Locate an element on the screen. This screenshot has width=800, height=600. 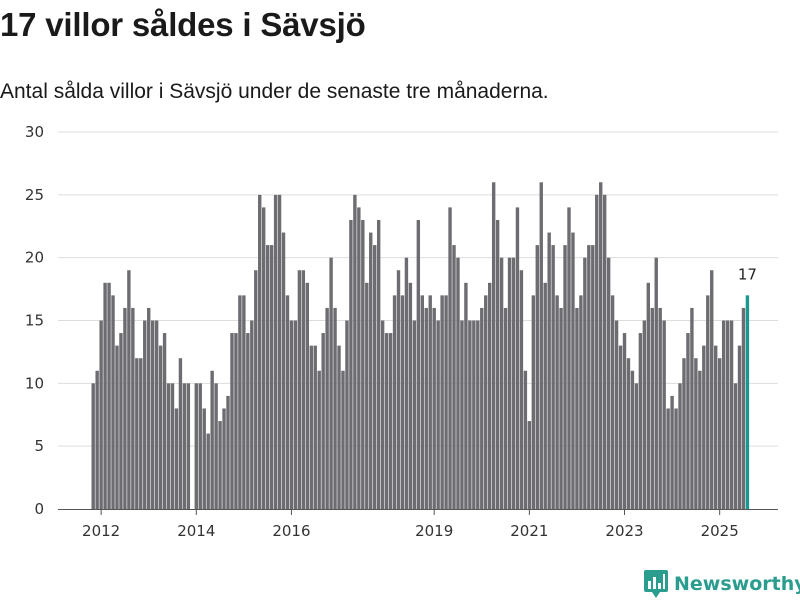
x-tick-label: 2019 is located at coordinates (434, 531).